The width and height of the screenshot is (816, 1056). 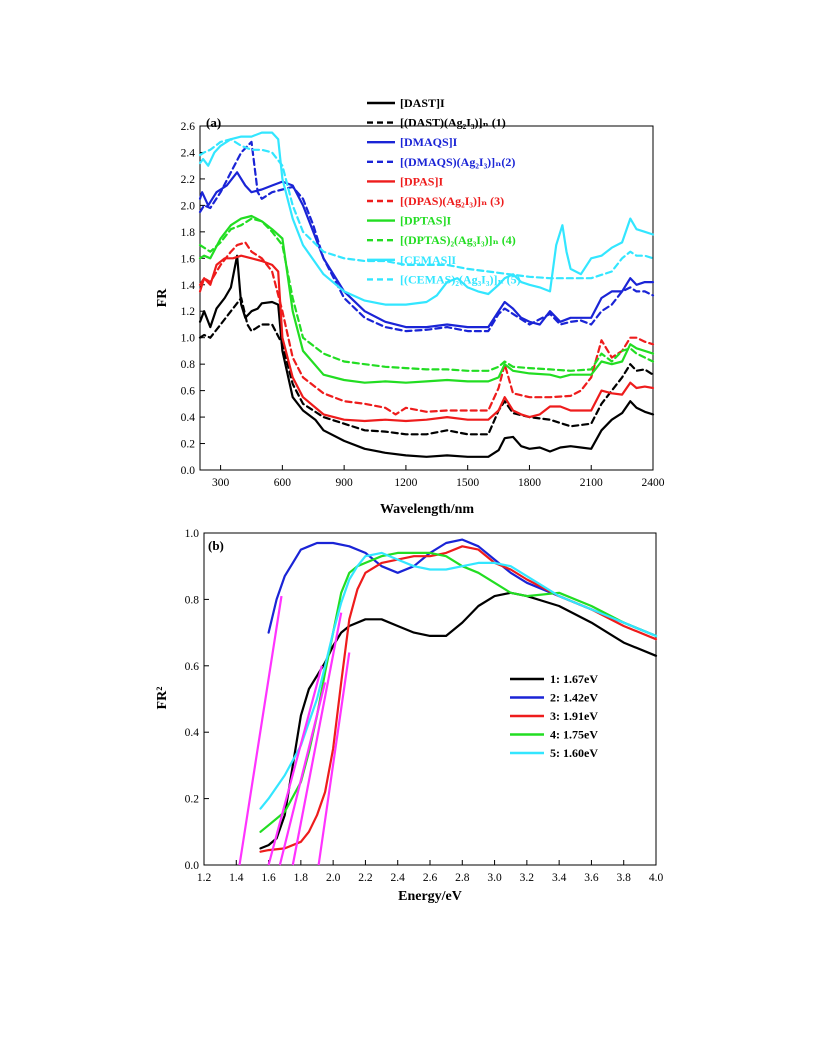 What do you see at coordinates (333, 878) in the screenshot?
I see `x-tick-label-b: 2.0` at bounding box center [333, 878].